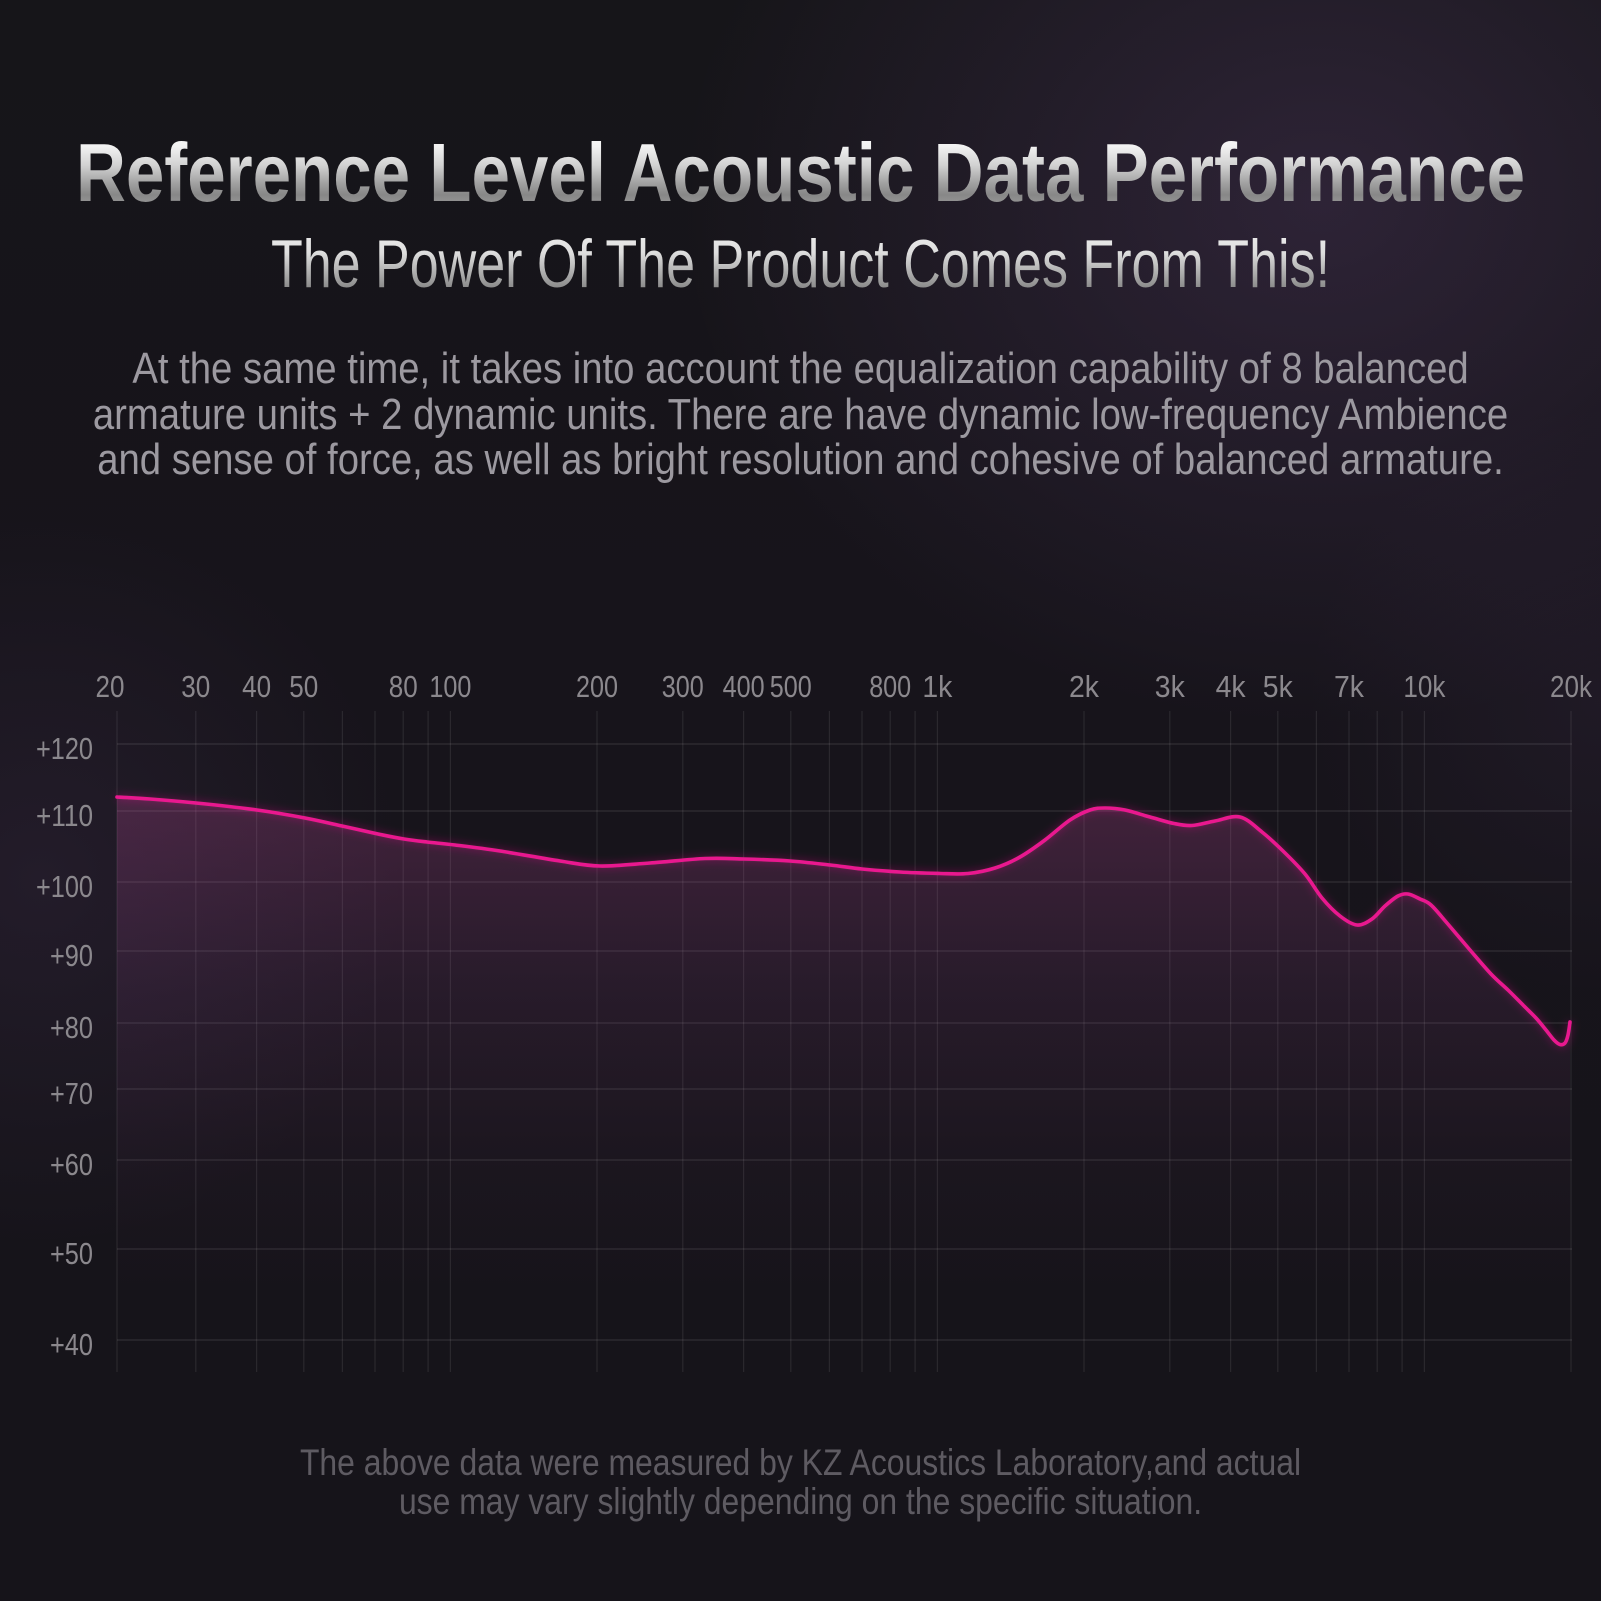  I want to click on svg-text: 3k, so click(1170, 686).